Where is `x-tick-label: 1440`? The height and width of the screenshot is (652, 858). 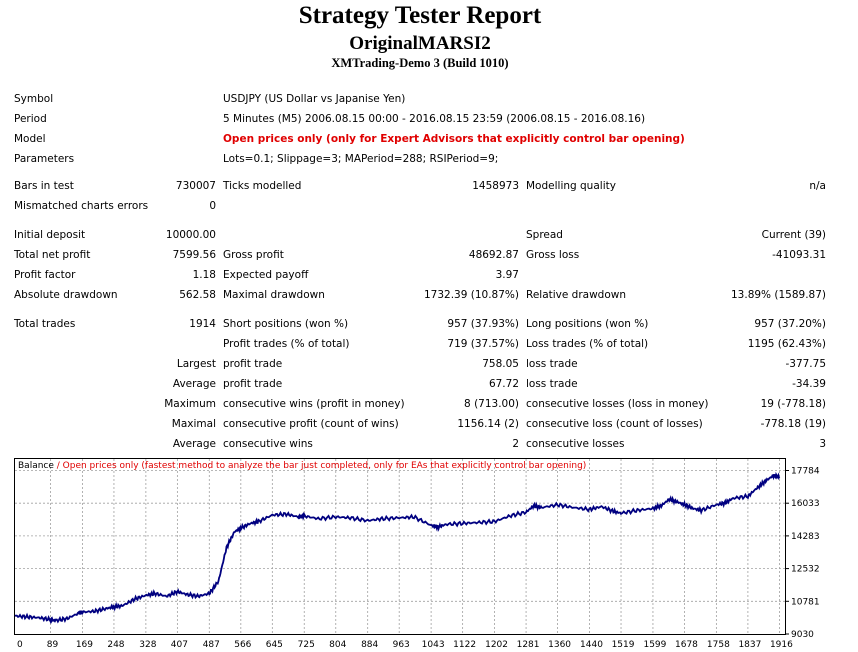
x-tick-label: 1440 is located at coordinates (591, 645).